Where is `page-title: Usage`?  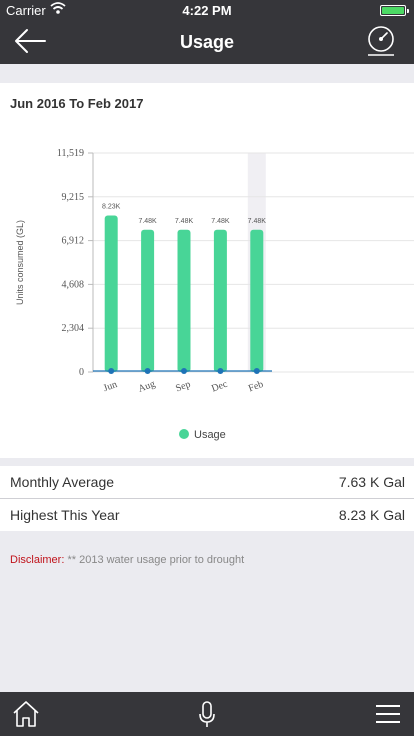
page-title: Usage is located at coordinates (207, 42).